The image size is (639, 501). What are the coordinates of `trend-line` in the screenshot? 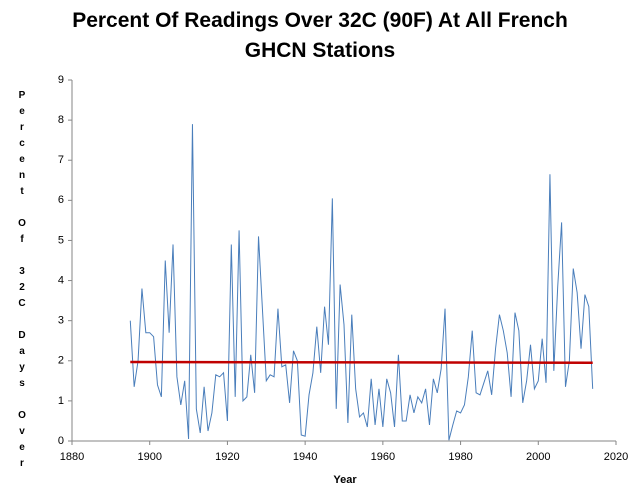 It's located at (361, 362).